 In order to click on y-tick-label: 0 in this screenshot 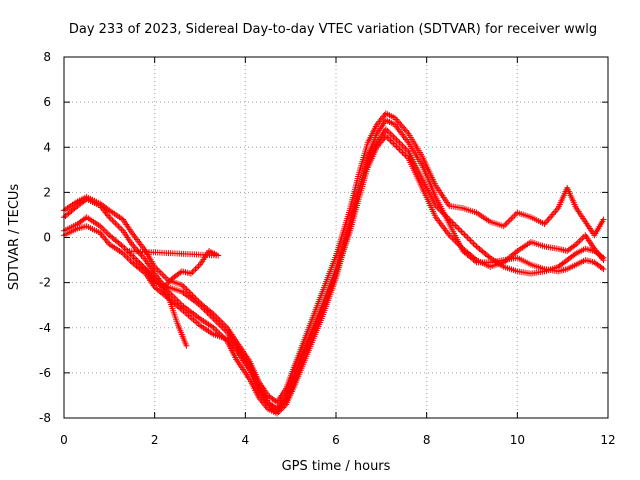, I will do `click(47, 238)`.